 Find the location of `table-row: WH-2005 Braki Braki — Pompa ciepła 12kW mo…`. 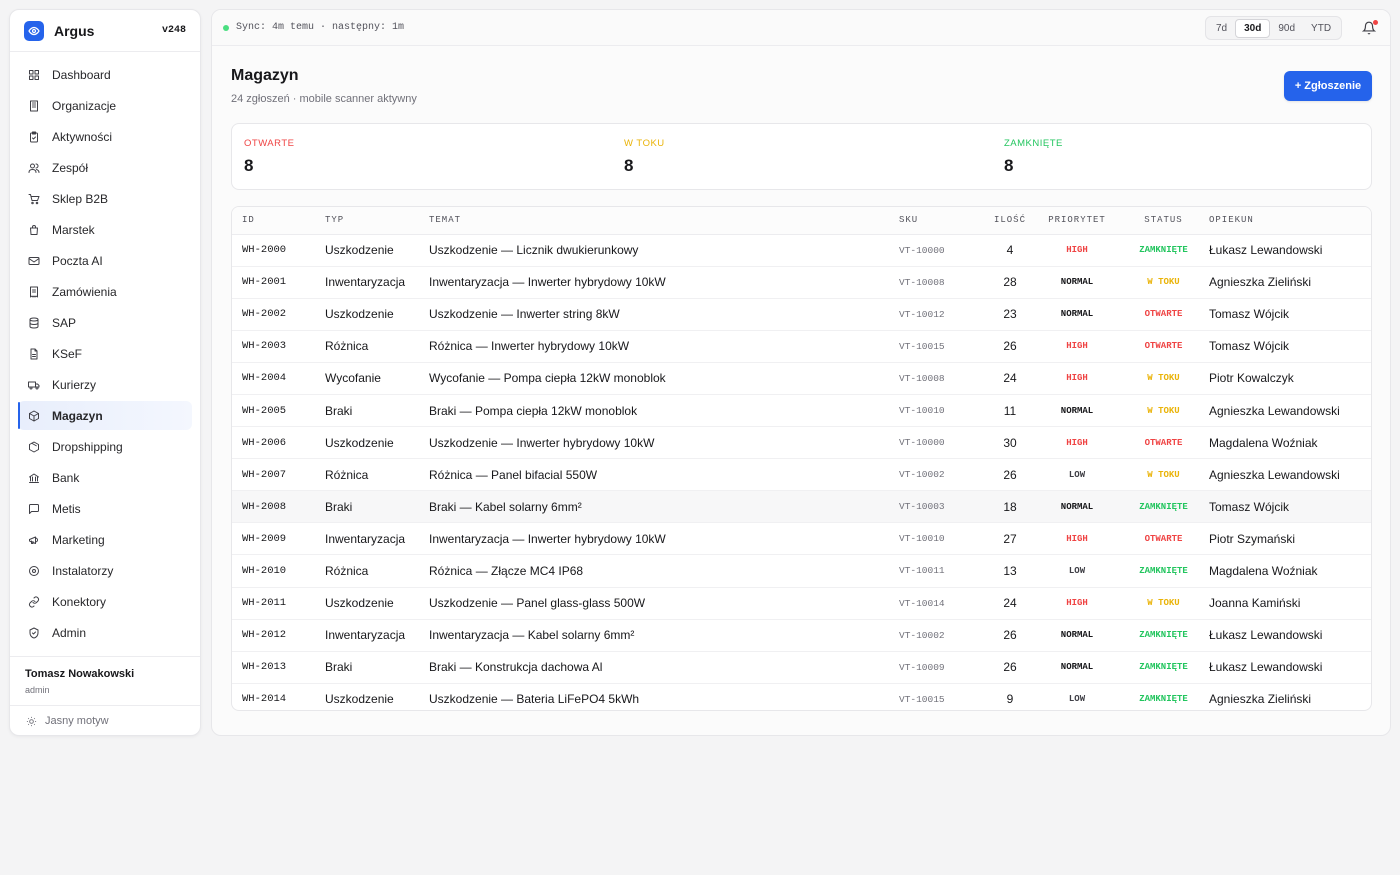

table-row: WH-2005 Braki Braki — Pompa ciepła 12kW mo… is located at coordinates (801, 410).